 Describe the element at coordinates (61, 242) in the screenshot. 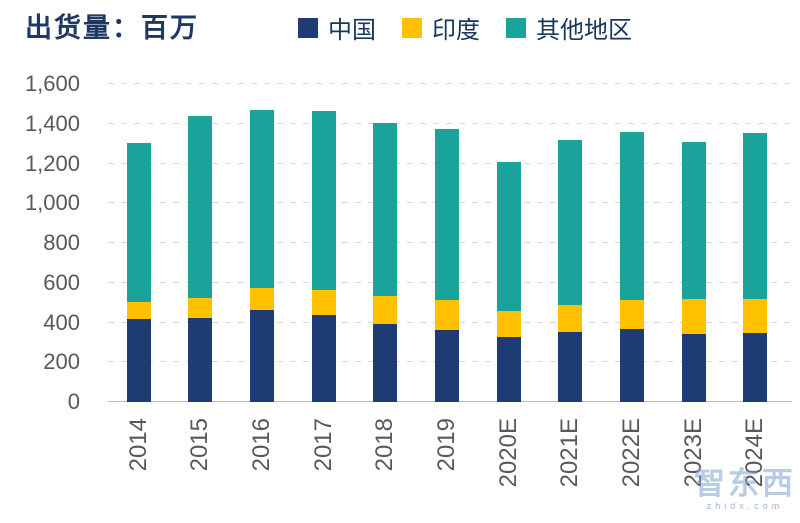

I see `y-tick-label: 800` at that location.